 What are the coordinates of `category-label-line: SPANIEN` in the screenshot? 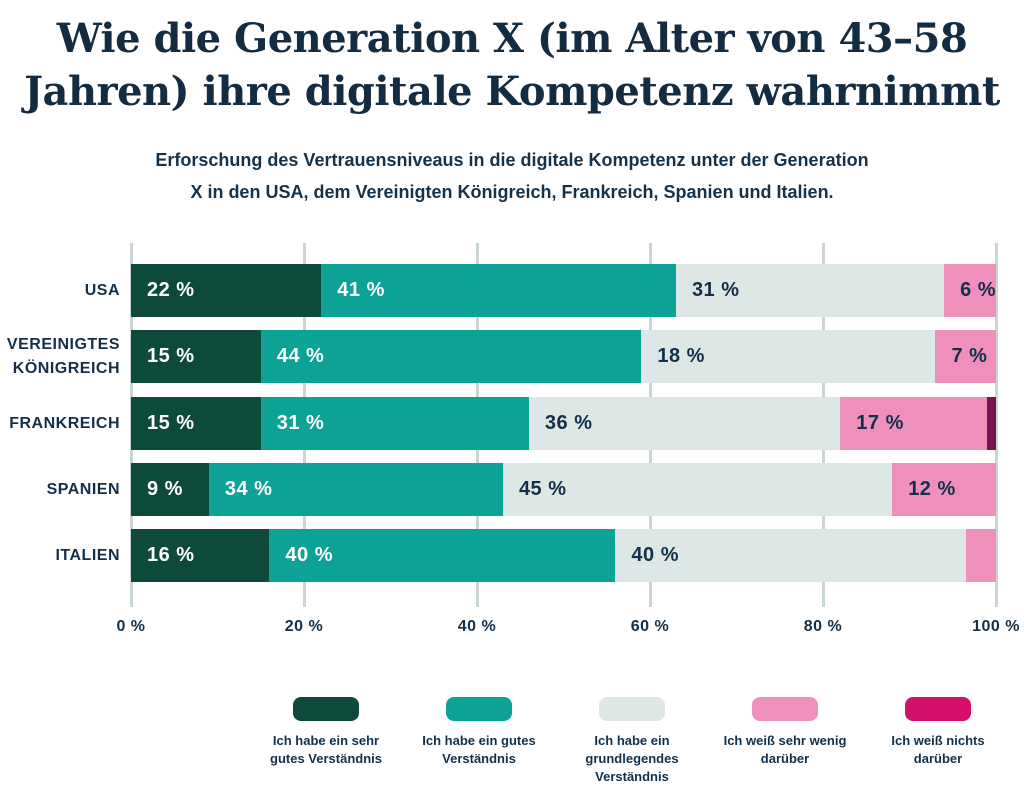 It's located at (83, 489).